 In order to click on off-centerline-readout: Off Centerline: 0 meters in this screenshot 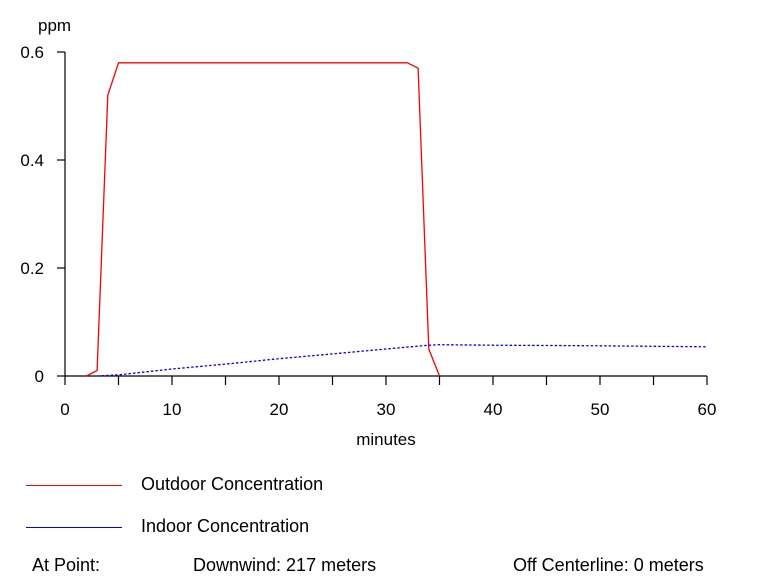, I will do `click(608, 565)`.